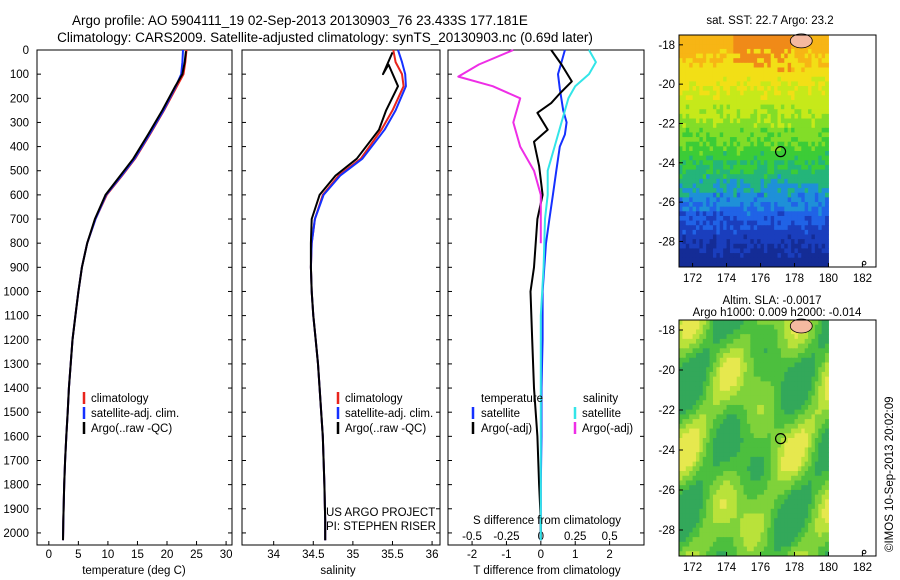 The width and height of the screenshot is (900, 580). Describe the element at coordinates (506, 429) in the screenshot. I see `legend-temp-argo-label: Argo(-adj)` at that location.